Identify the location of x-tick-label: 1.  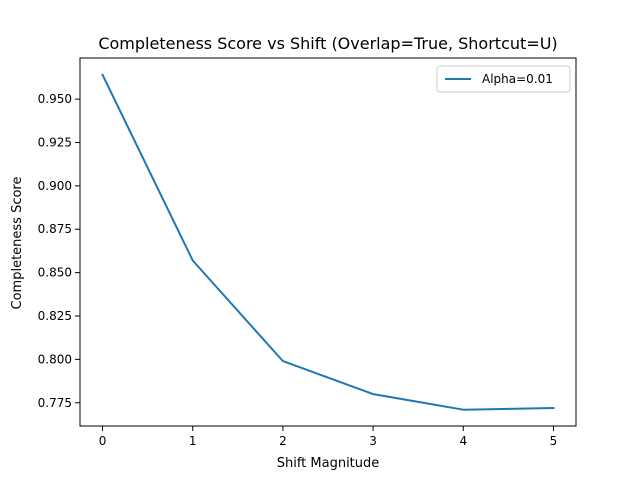
(193, 441).